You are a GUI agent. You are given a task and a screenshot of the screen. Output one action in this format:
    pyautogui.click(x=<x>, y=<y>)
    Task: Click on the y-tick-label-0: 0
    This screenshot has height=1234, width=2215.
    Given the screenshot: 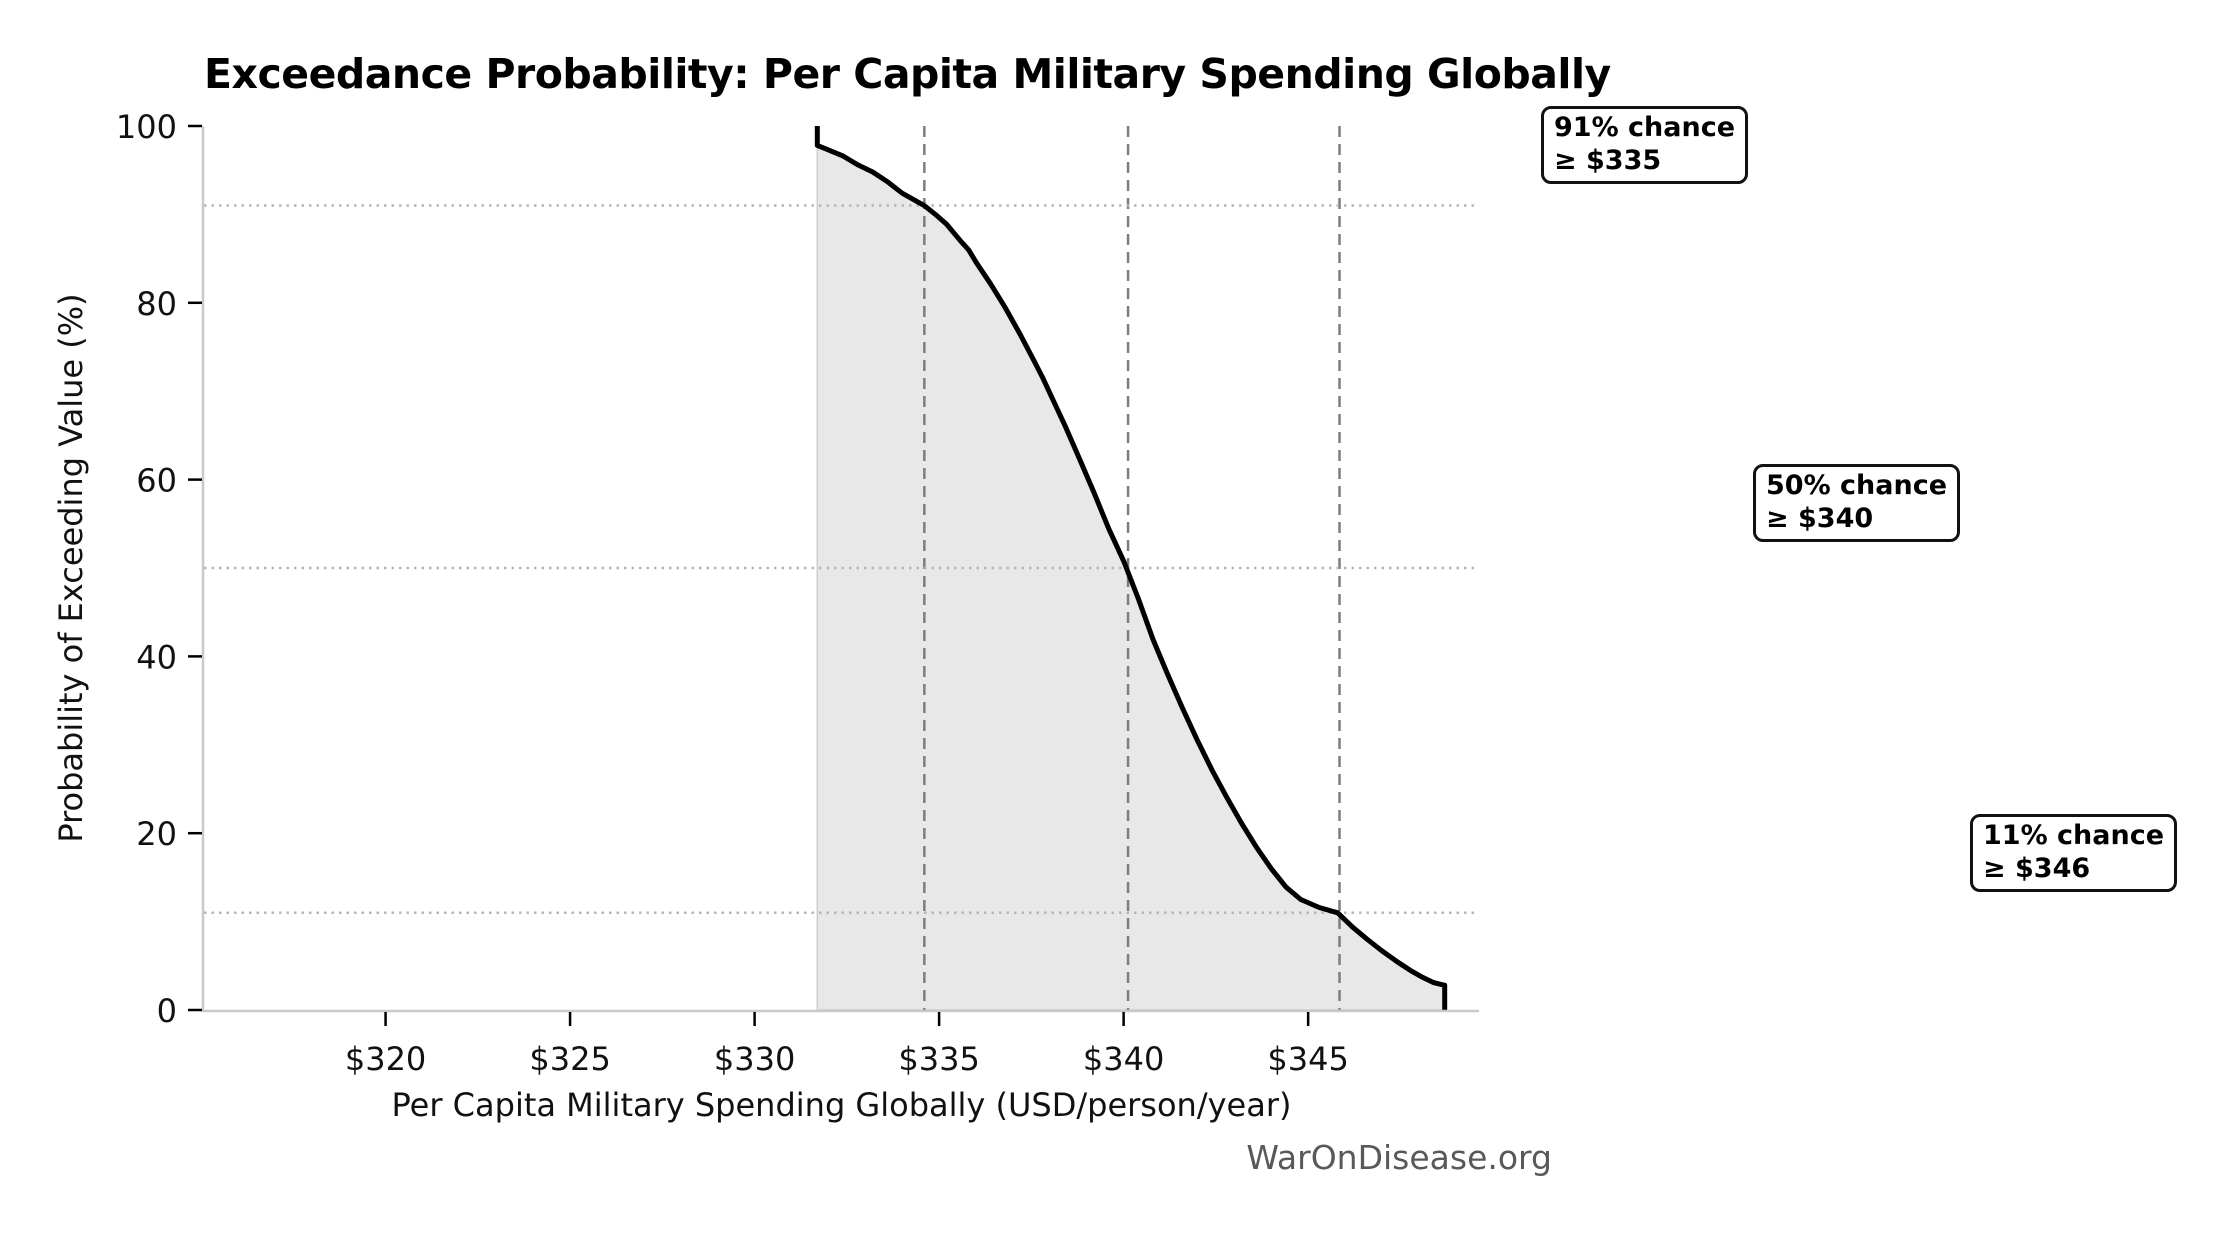 What is the action you would take?
    pyautogui.click(x=167, y=1011)
    